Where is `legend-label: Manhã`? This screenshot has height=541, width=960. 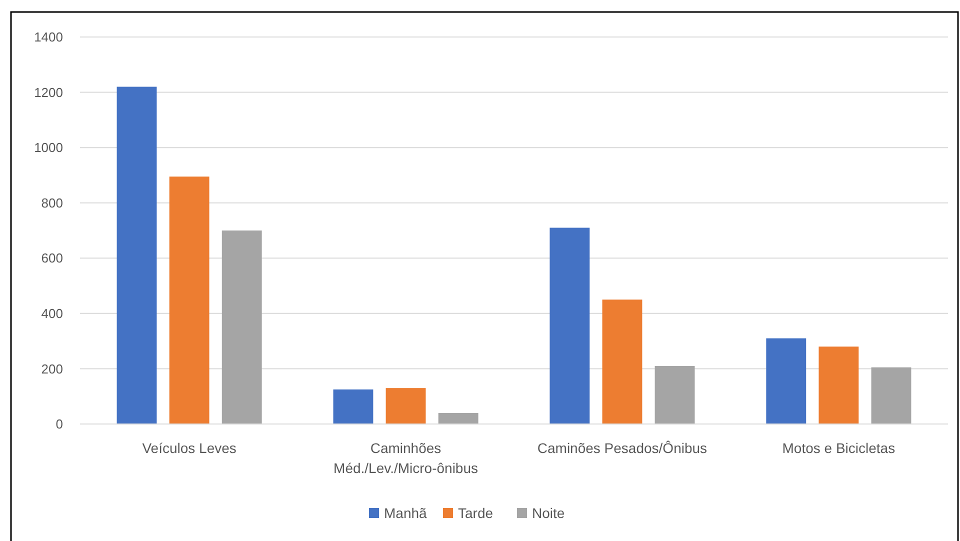 legend-label: Manhã is located at coordinates (406, 512).